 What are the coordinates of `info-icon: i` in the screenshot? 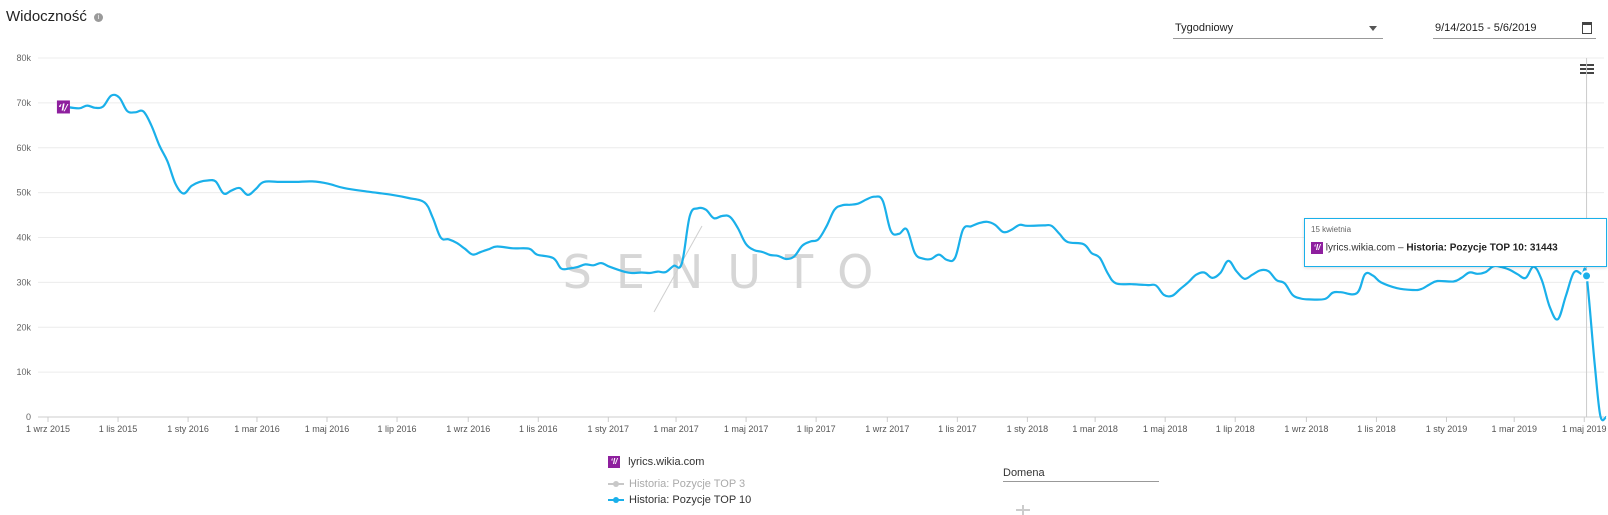 It's located at (99, 17).